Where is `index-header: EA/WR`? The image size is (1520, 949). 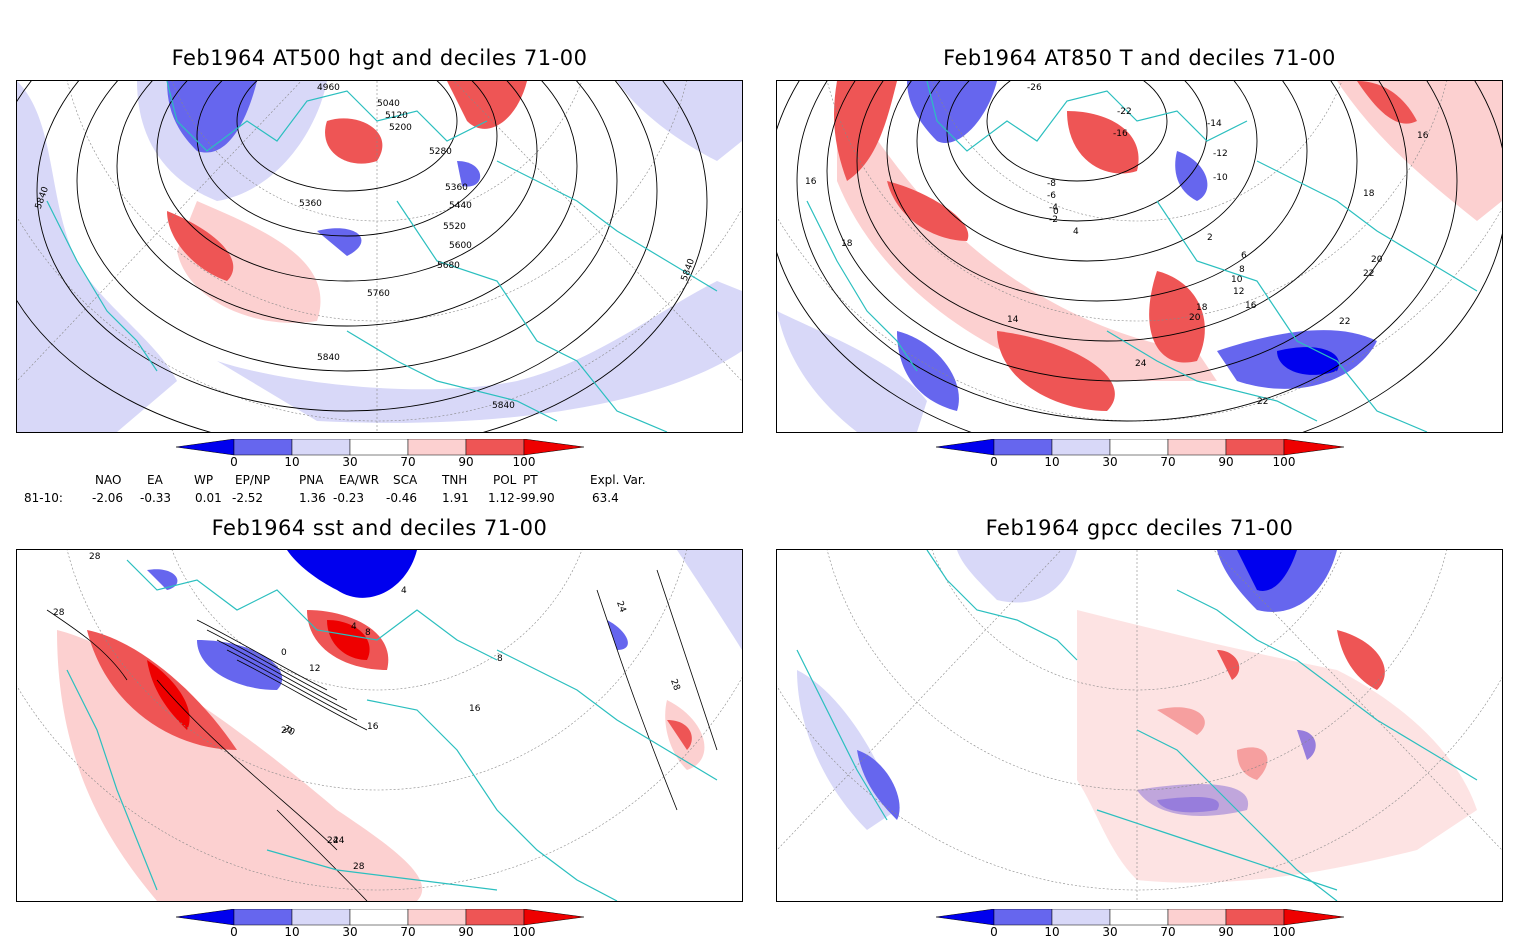
index-header: EA/WR is located at coordinates (359, 480).